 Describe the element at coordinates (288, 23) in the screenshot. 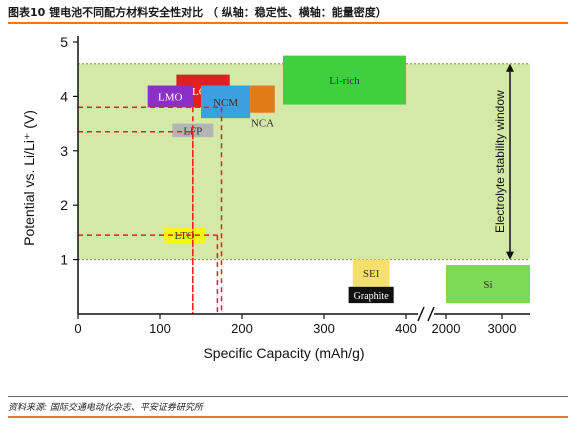

I see `header-rule` at that location.